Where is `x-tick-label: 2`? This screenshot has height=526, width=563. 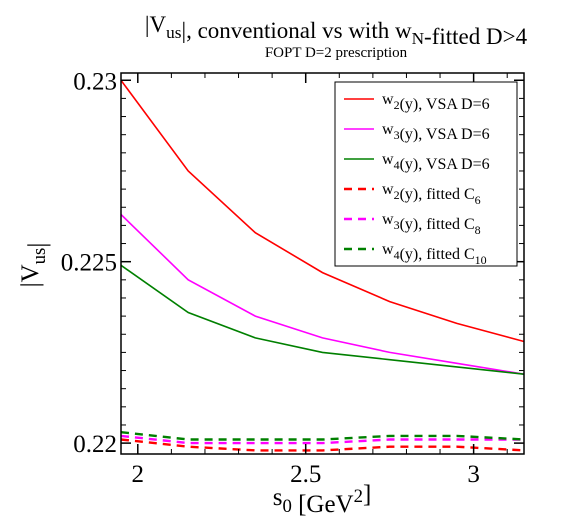 x-tick-label: 2 is located at coordinates (138, 474).